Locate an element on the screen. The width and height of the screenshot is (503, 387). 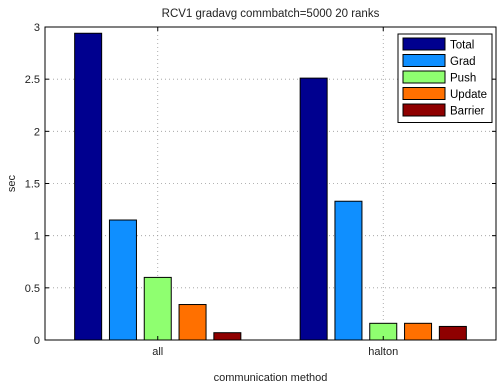
legend-label-update: Update is located at coordinates (468, 95).